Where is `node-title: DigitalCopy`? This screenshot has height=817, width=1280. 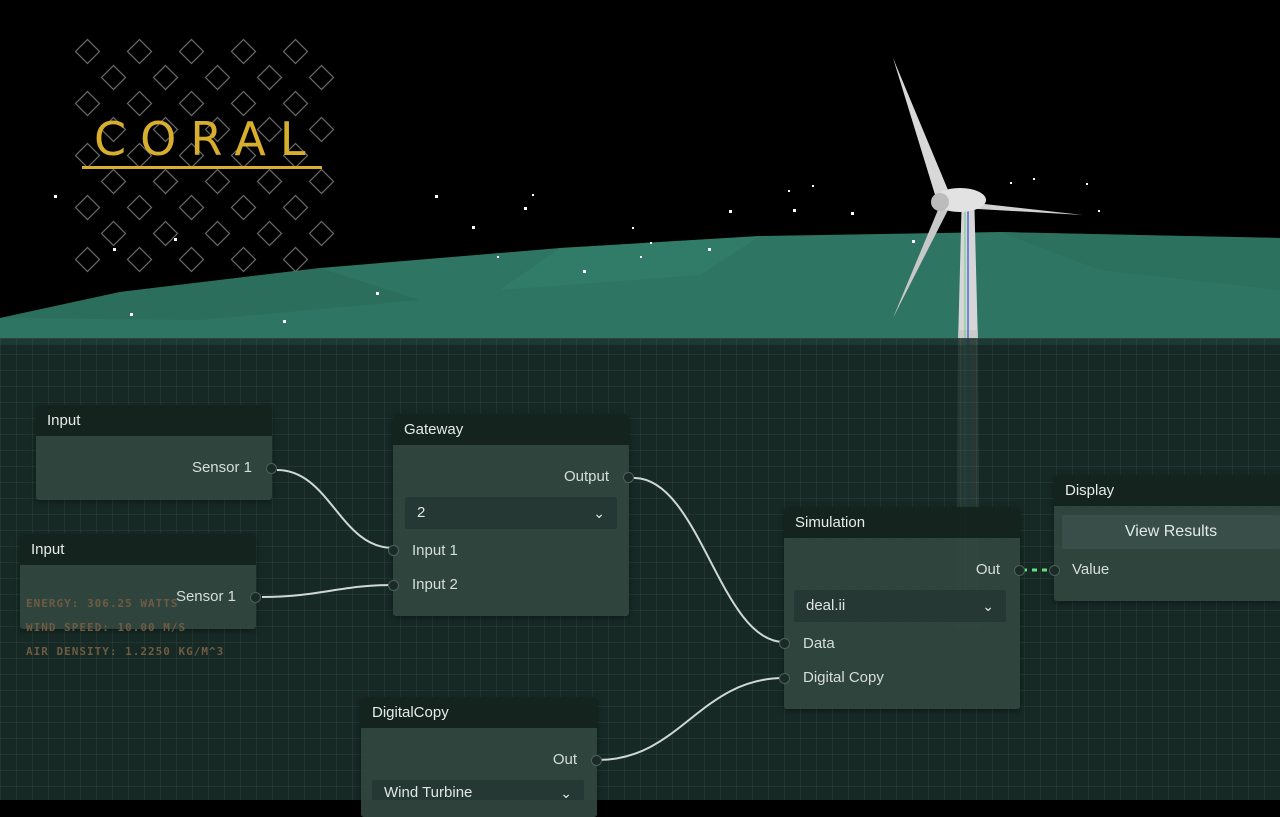
node-title: DigitalCopy is located at coordinates (479, 712).